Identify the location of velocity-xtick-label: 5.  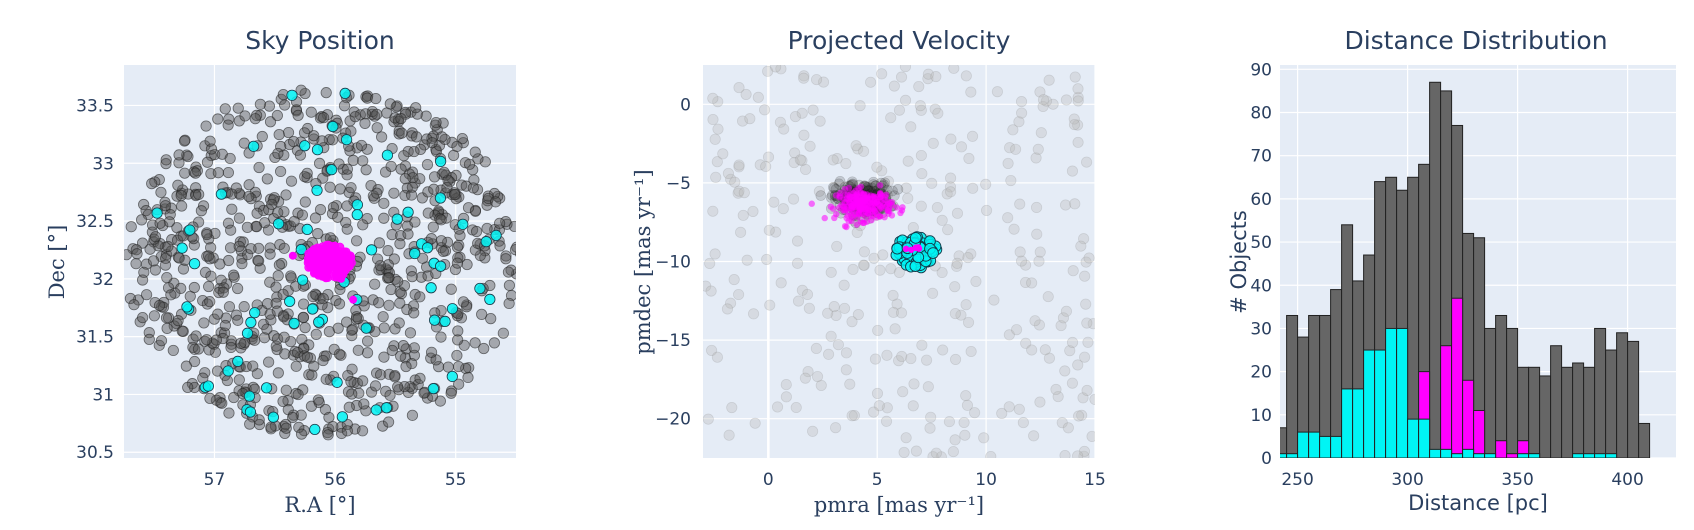
(877, 480).